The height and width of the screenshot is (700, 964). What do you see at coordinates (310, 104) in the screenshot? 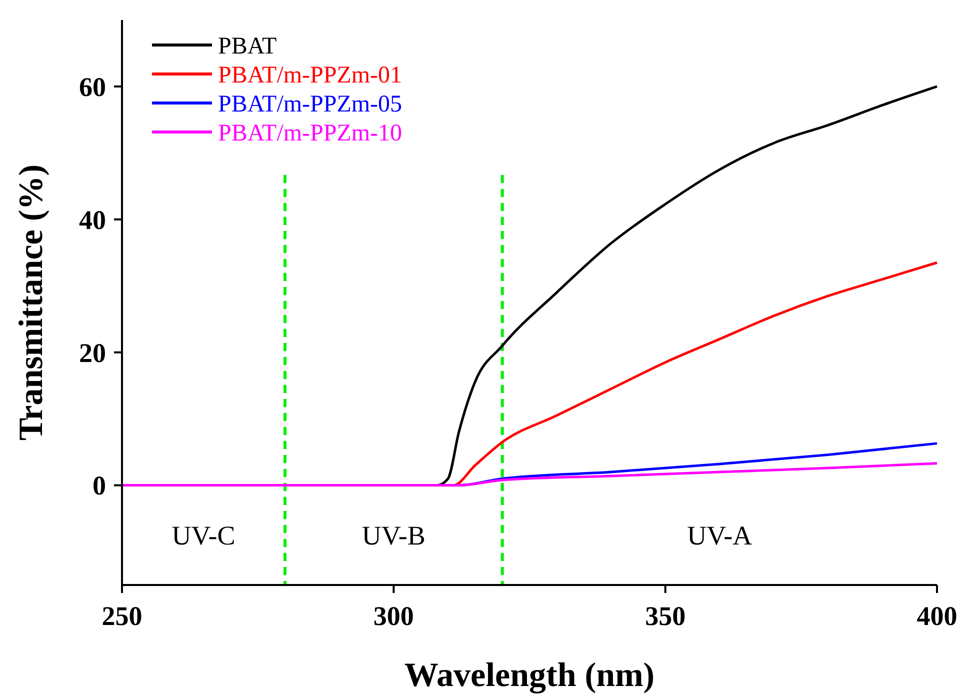
I see `legend-label: PBAT/m-PPZm-05` at bounding box center [310, 104].